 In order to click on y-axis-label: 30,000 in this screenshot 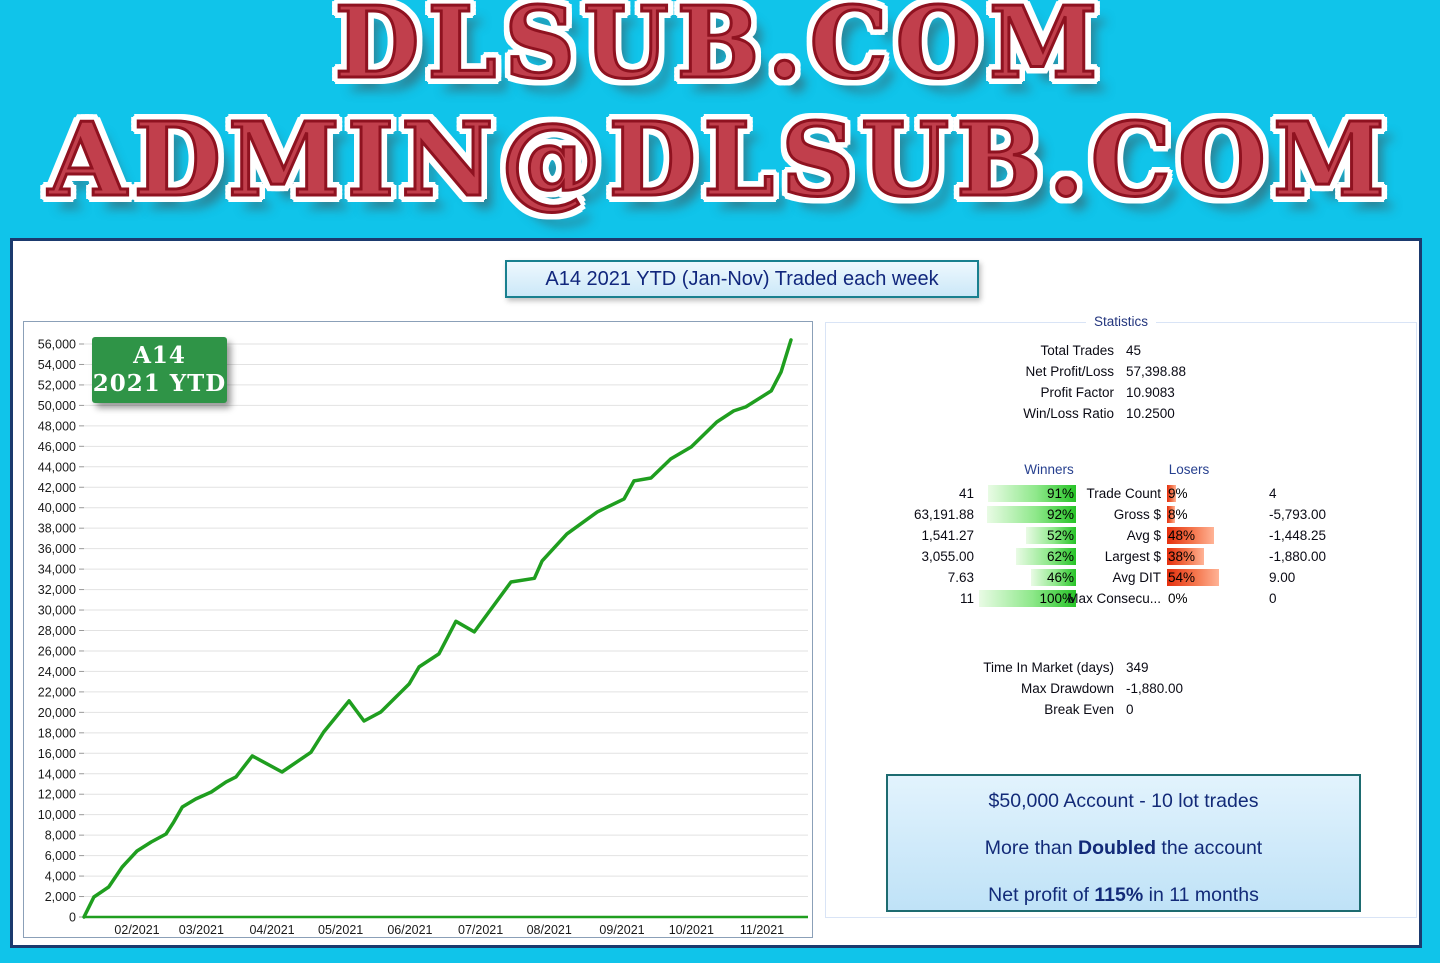, I will do `click(57, 611)`.